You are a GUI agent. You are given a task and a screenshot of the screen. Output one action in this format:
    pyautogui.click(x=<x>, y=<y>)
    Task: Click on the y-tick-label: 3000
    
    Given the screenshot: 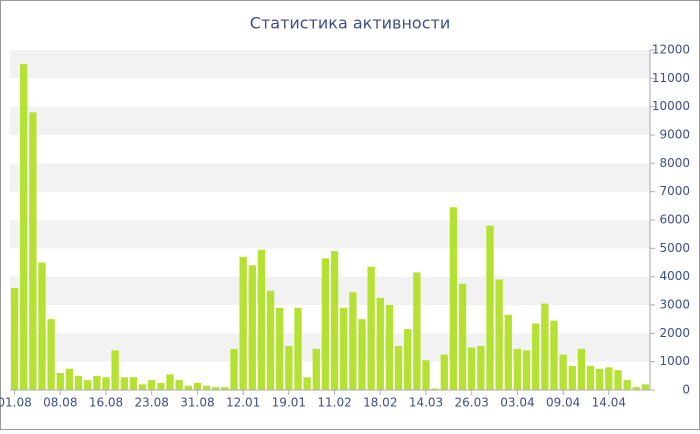 What is the action you would take?
    pyautogui.click(x=674, y=305)
    